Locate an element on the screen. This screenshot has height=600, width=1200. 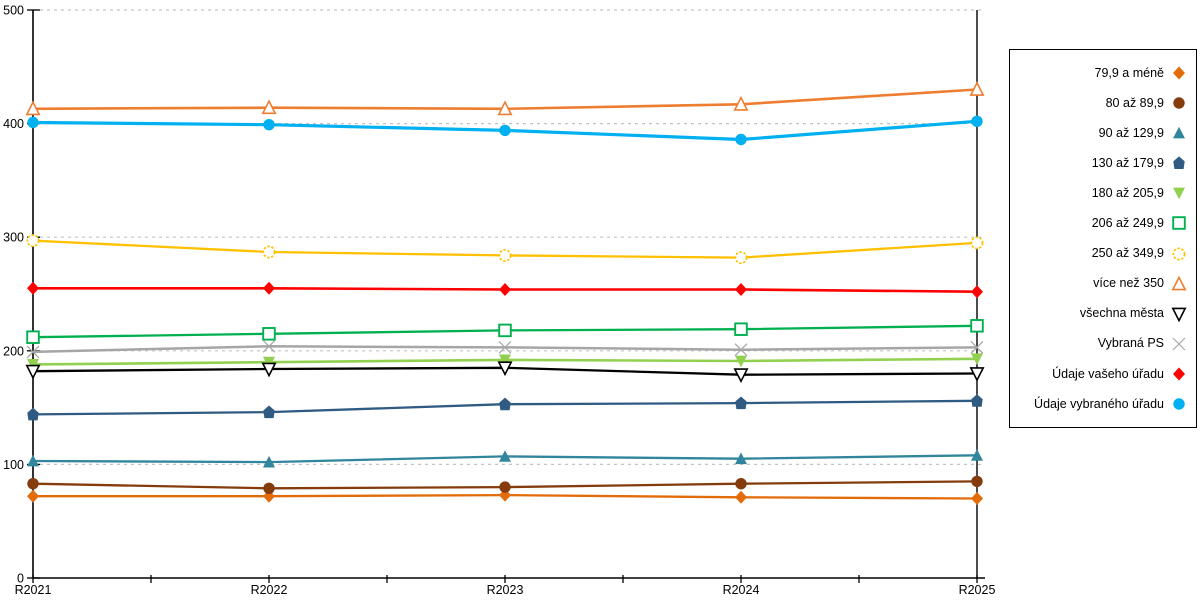
legend-item-11: Údaje vybraného úřadu is located at coordinates (1103, 404).